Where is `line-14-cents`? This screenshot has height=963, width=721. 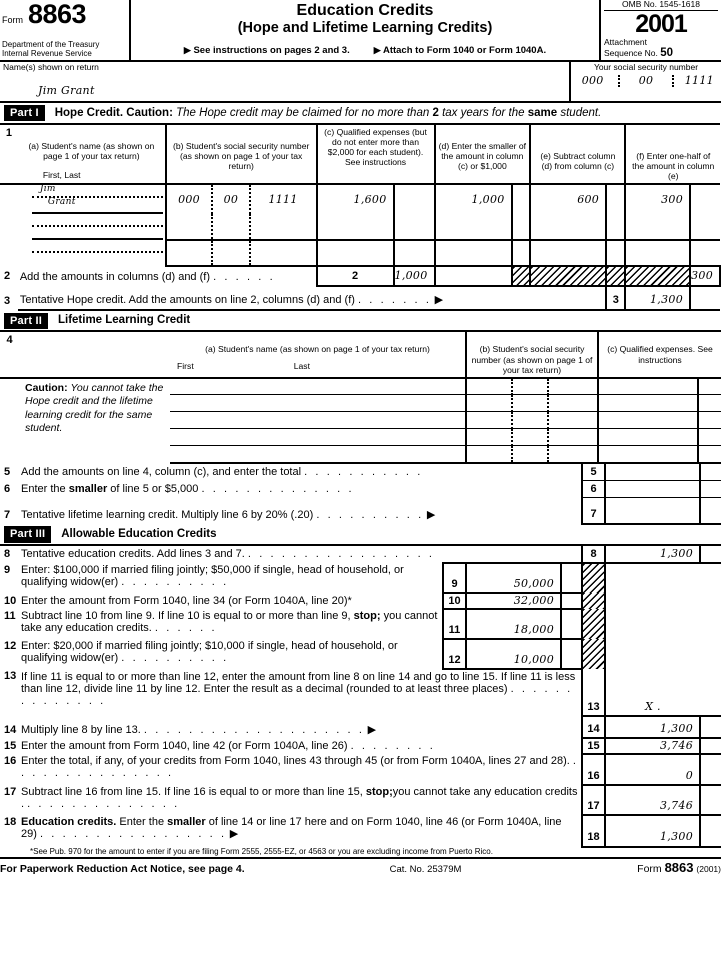 line-14-cents is located at coordinates (710, 727).